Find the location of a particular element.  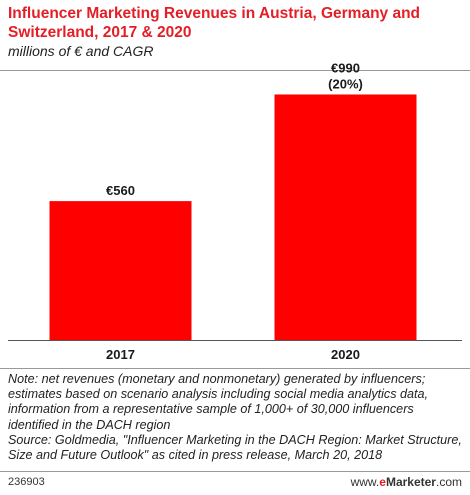

category-label-2017: 2017 is located at coordinates (120, 354).